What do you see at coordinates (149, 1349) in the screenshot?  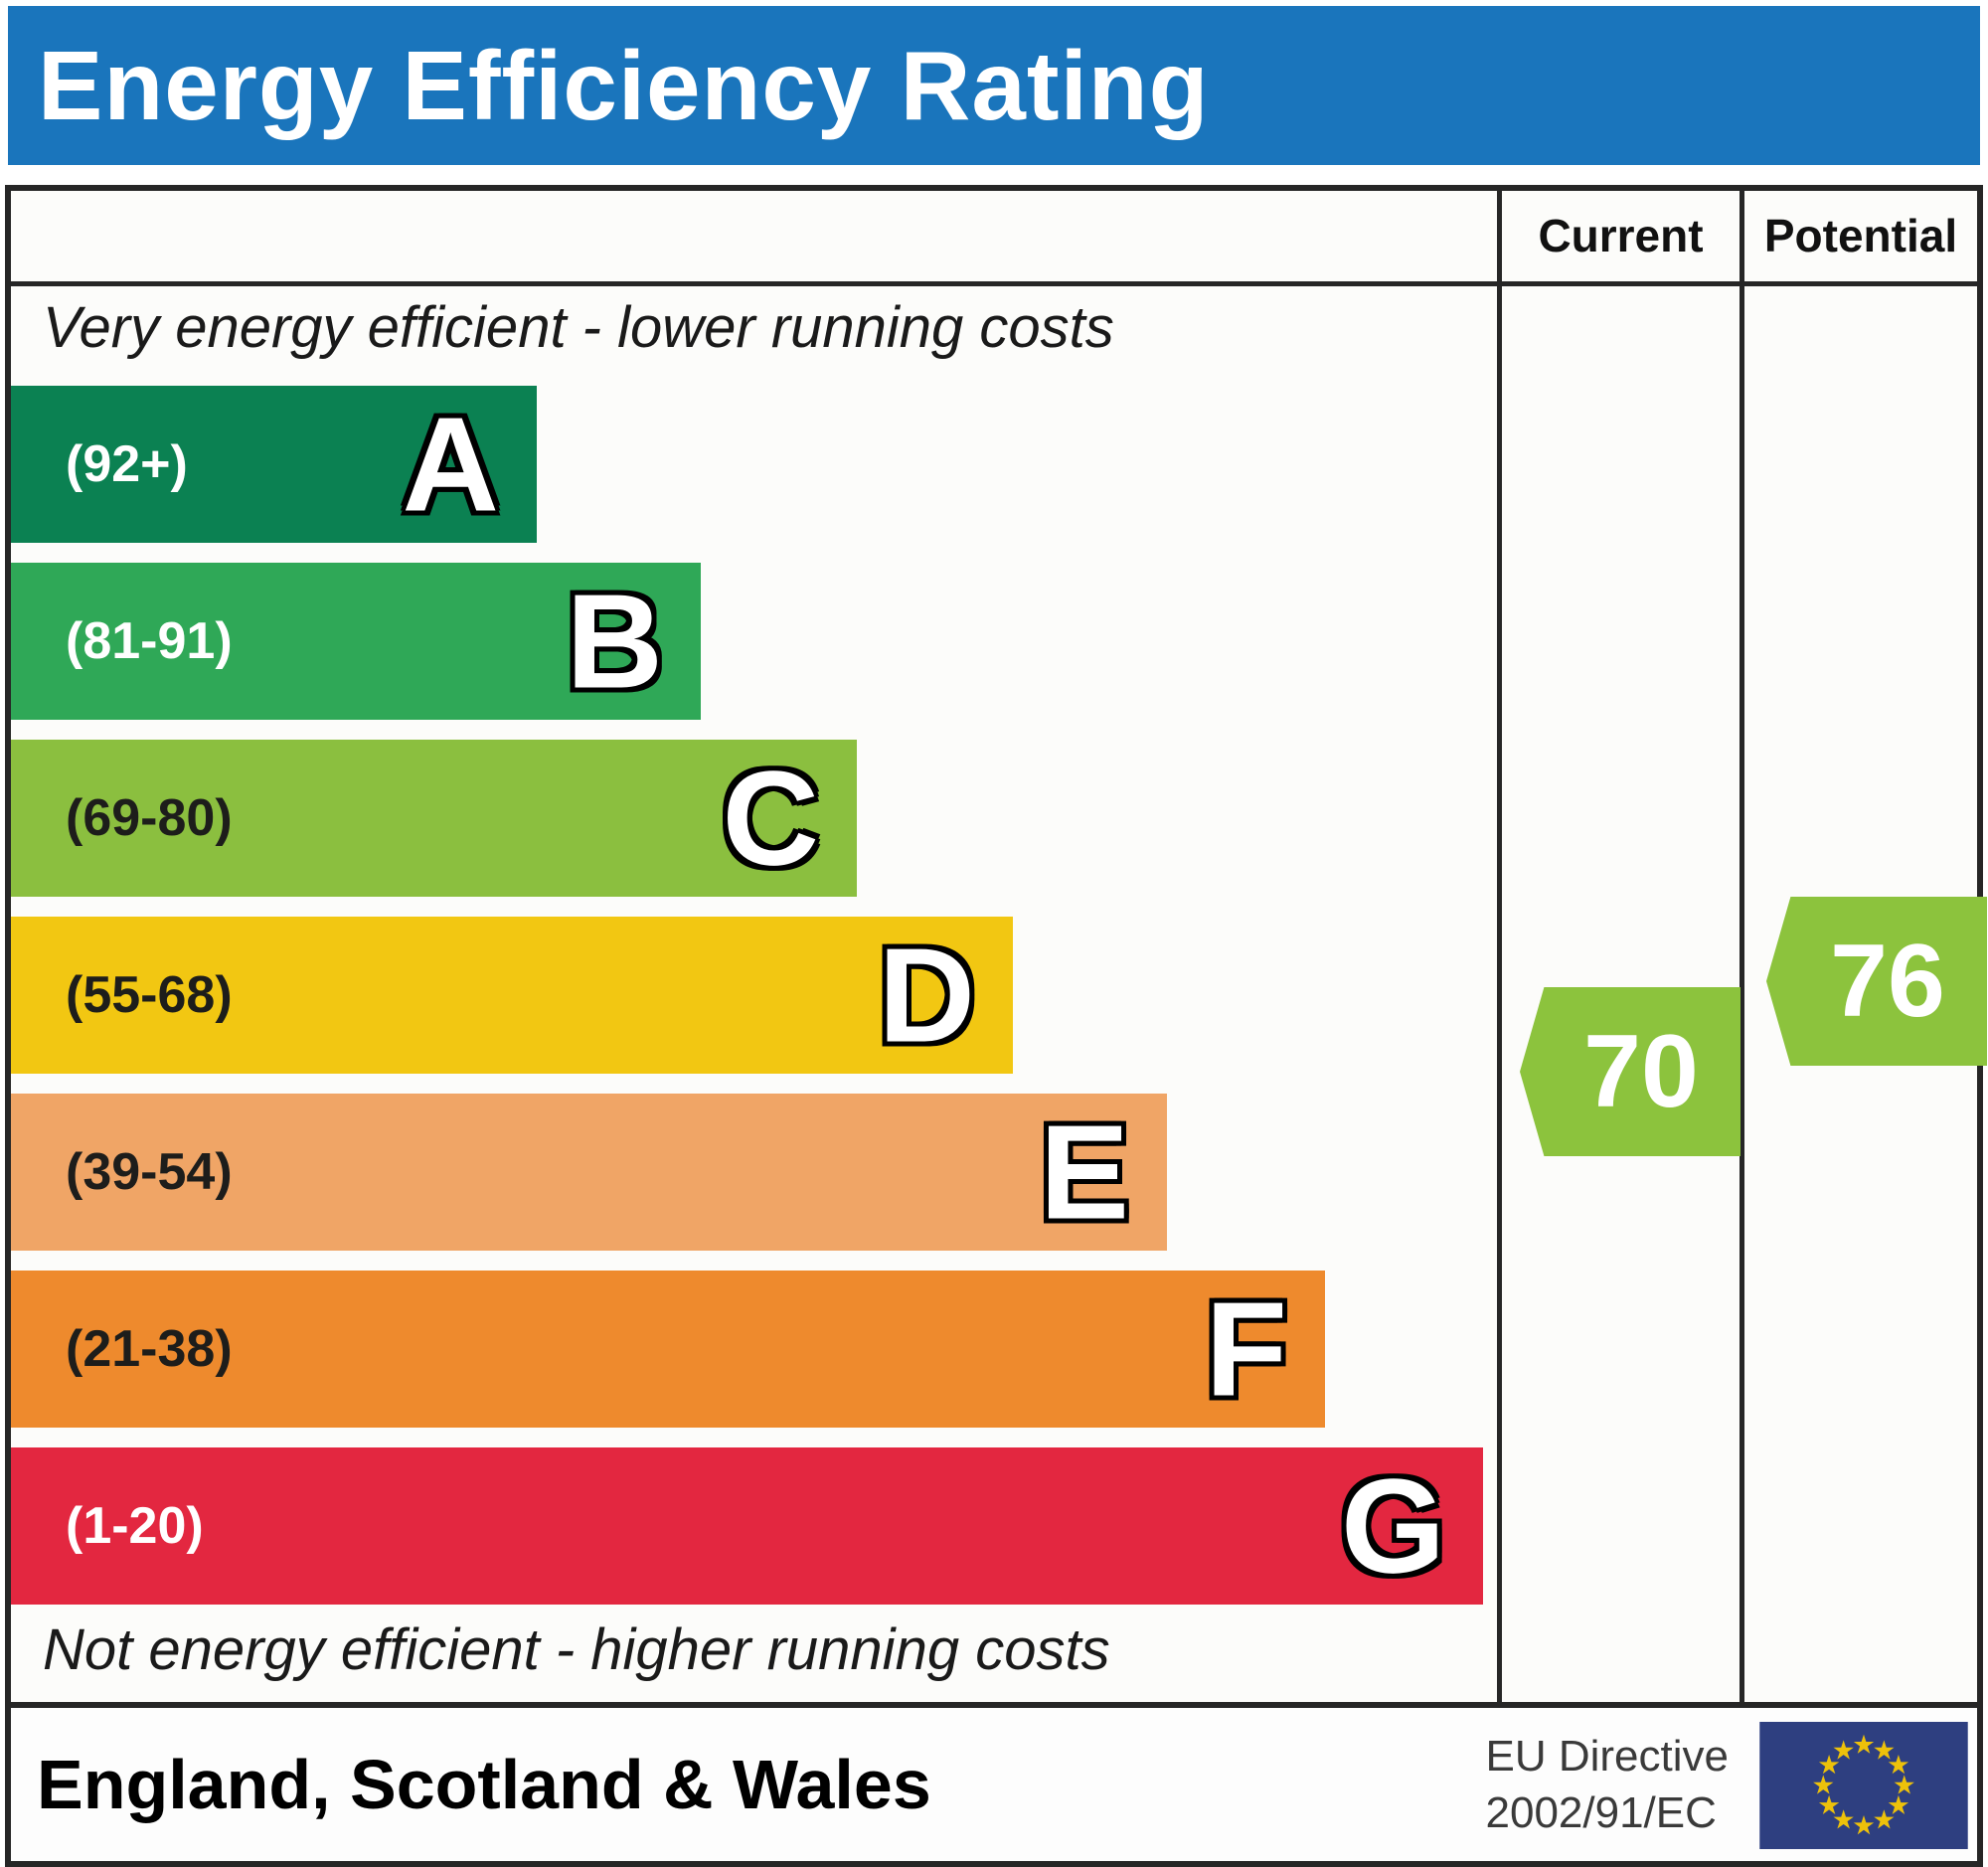 I see `band-range-label: (21-38)` at bounding box center [149, 1349].